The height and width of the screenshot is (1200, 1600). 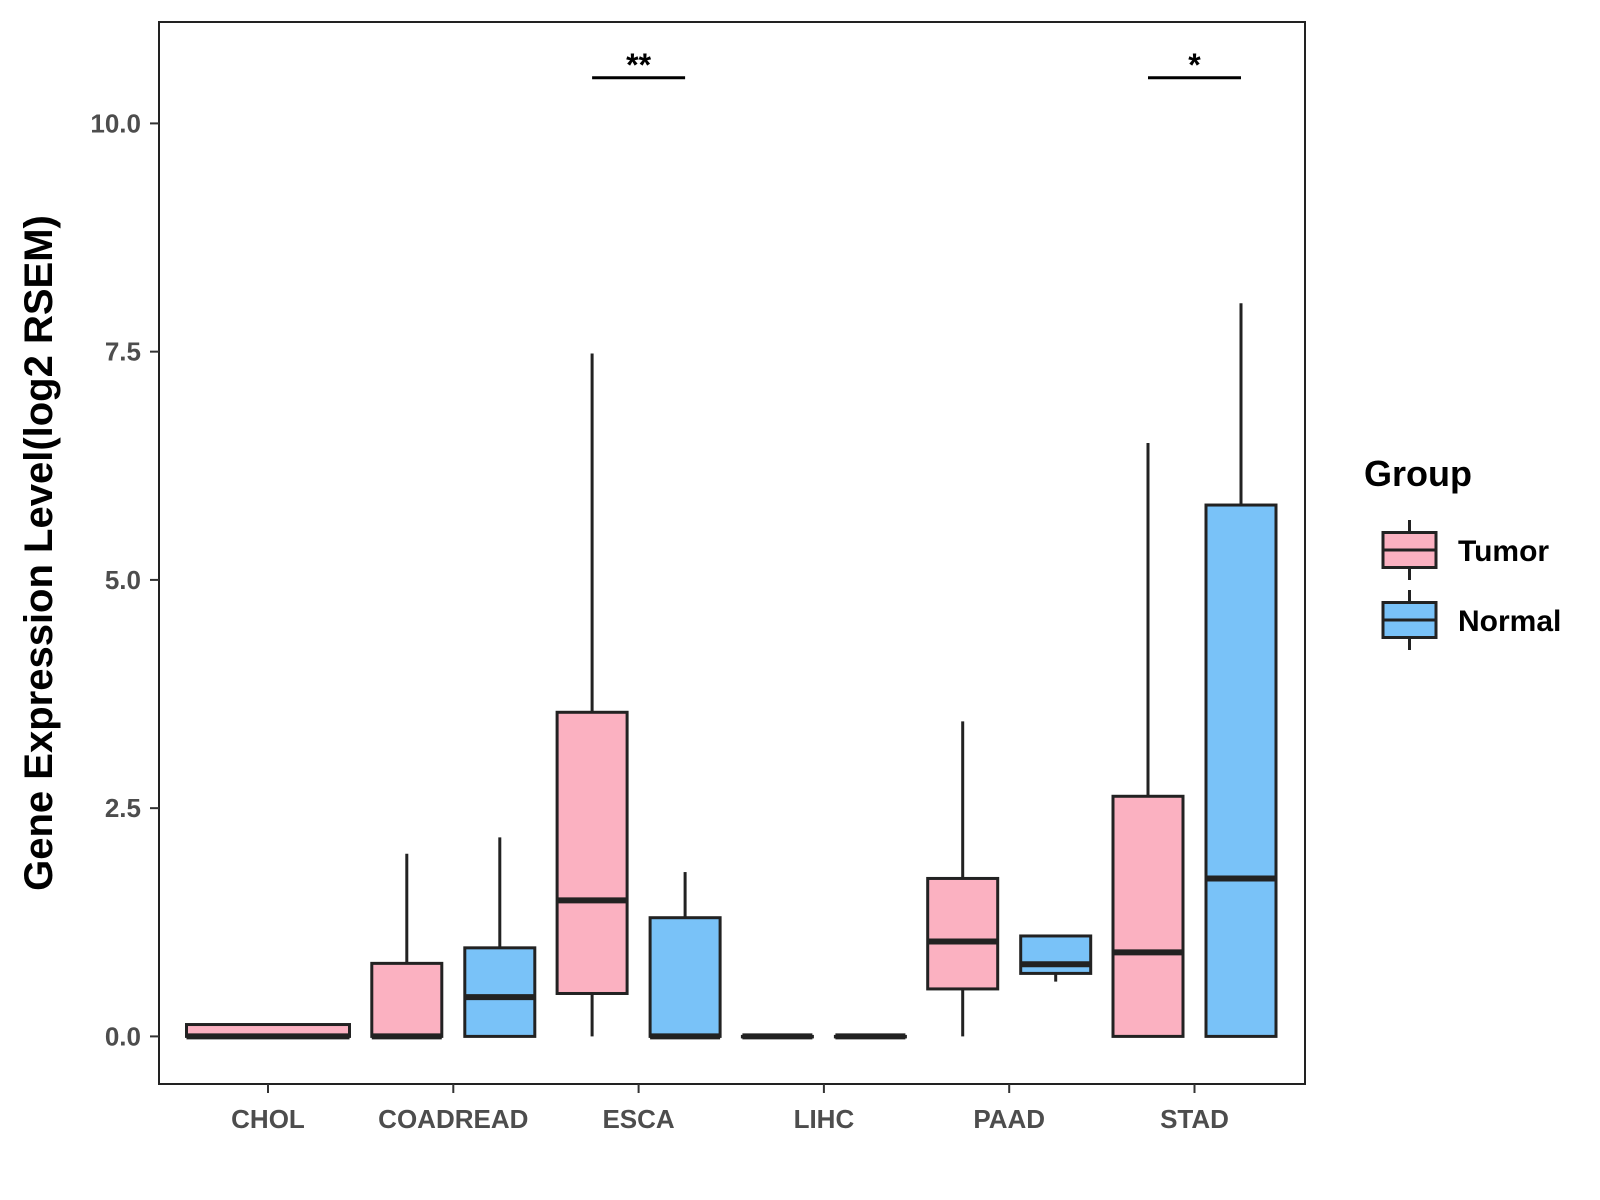 What do you see at coordinates (500, 937) in the screenshot?
I see `box-normal-coadread` at bounding box center [500, 937].